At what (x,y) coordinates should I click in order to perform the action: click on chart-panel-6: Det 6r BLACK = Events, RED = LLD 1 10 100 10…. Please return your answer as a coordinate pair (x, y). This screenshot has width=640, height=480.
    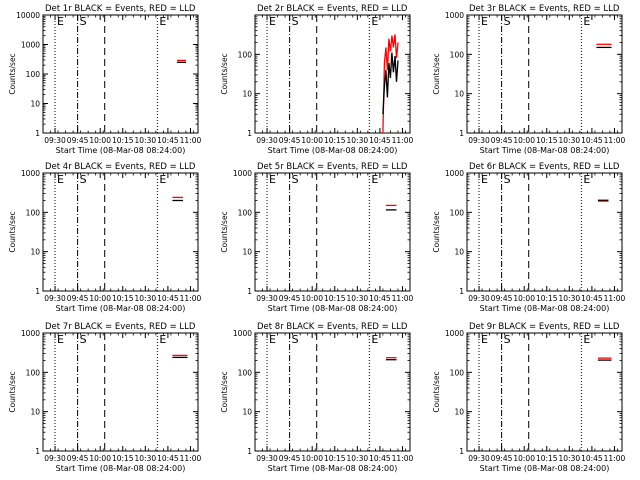
    Looking at the image, I should click on (529, 237).